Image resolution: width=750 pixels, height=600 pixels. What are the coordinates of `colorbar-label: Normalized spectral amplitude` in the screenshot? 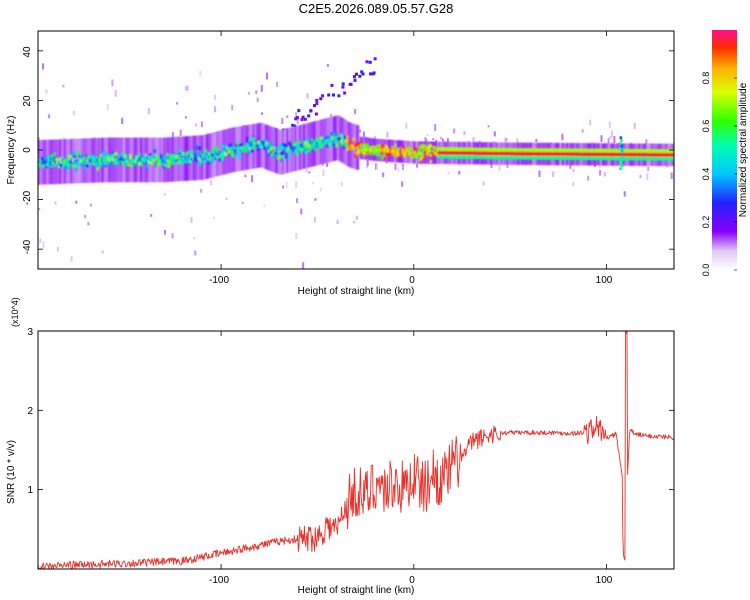 It's located at (743, 149).